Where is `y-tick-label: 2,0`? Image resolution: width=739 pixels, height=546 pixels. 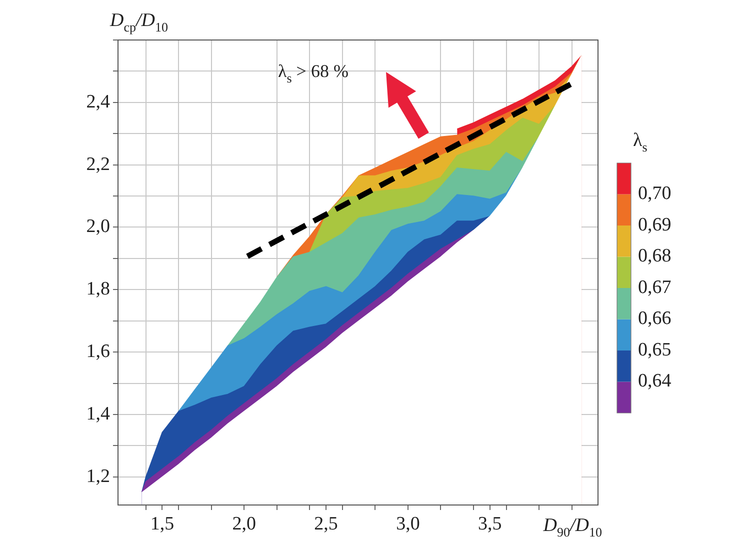
y-tick-label: 2,0 is located at coordinates (98, 227).